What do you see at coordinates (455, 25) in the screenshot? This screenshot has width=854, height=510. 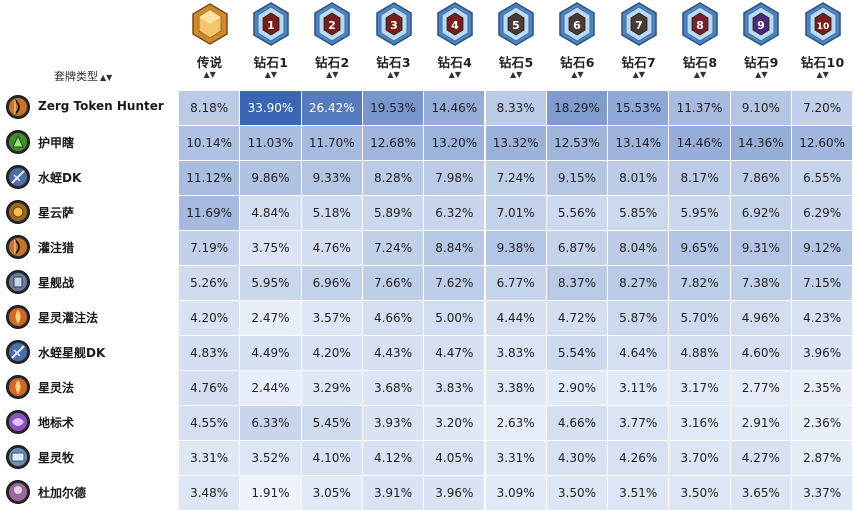 I see `svg-text: 4` at bounding box center [455, 25].